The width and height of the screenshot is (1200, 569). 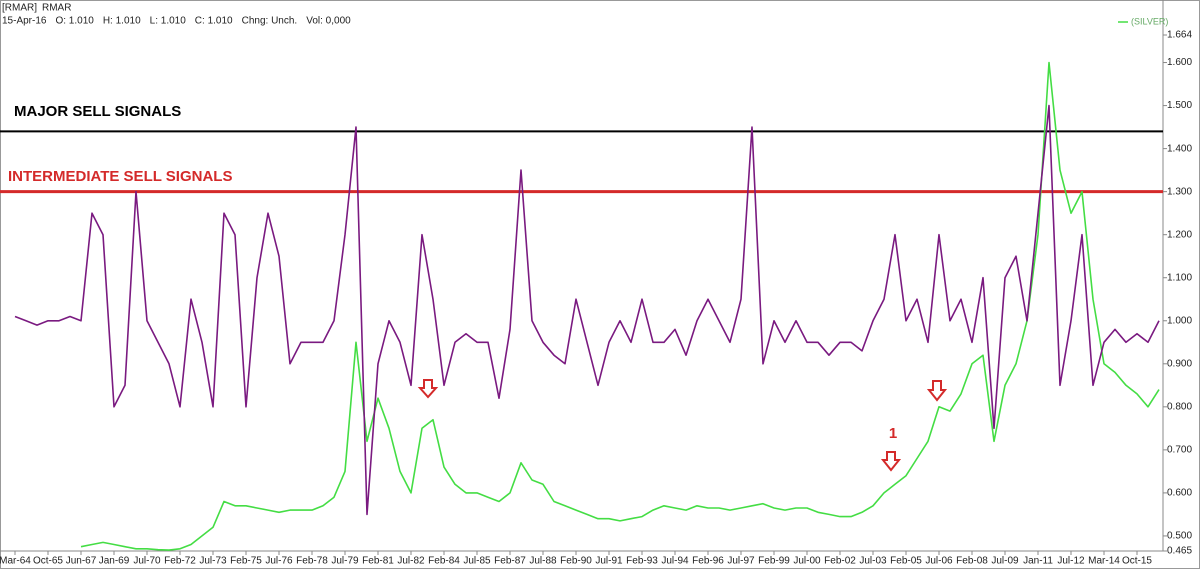 What do you see at coordinates (328, 21) in the screenshot?
I see `quote-item: Vol: 0,000` at bounding box center [328, 21].